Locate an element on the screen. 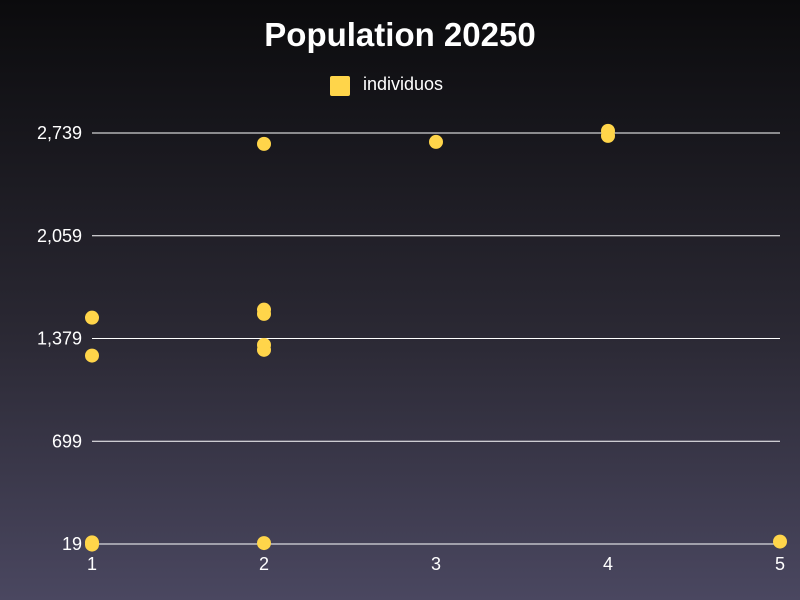 The height and width of the screenshot is (600, 800). y-tick-label: 1,379 is located at coordinates (59, 339).